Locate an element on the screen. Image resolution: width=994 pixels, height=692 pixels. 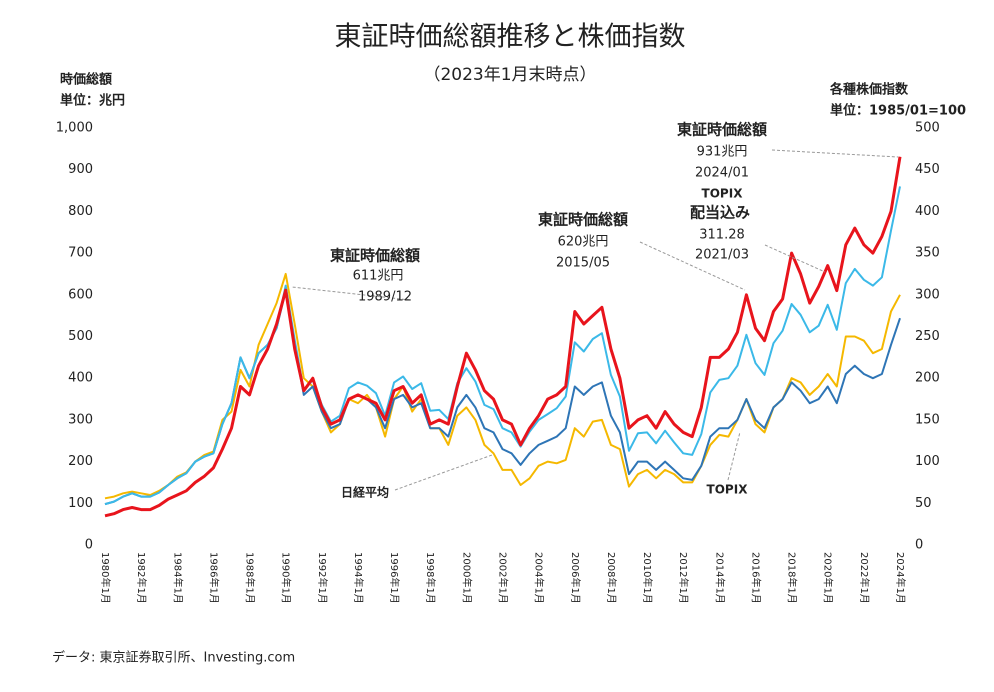
y2-tick-label: 300 is located at coordinates (927, 294).